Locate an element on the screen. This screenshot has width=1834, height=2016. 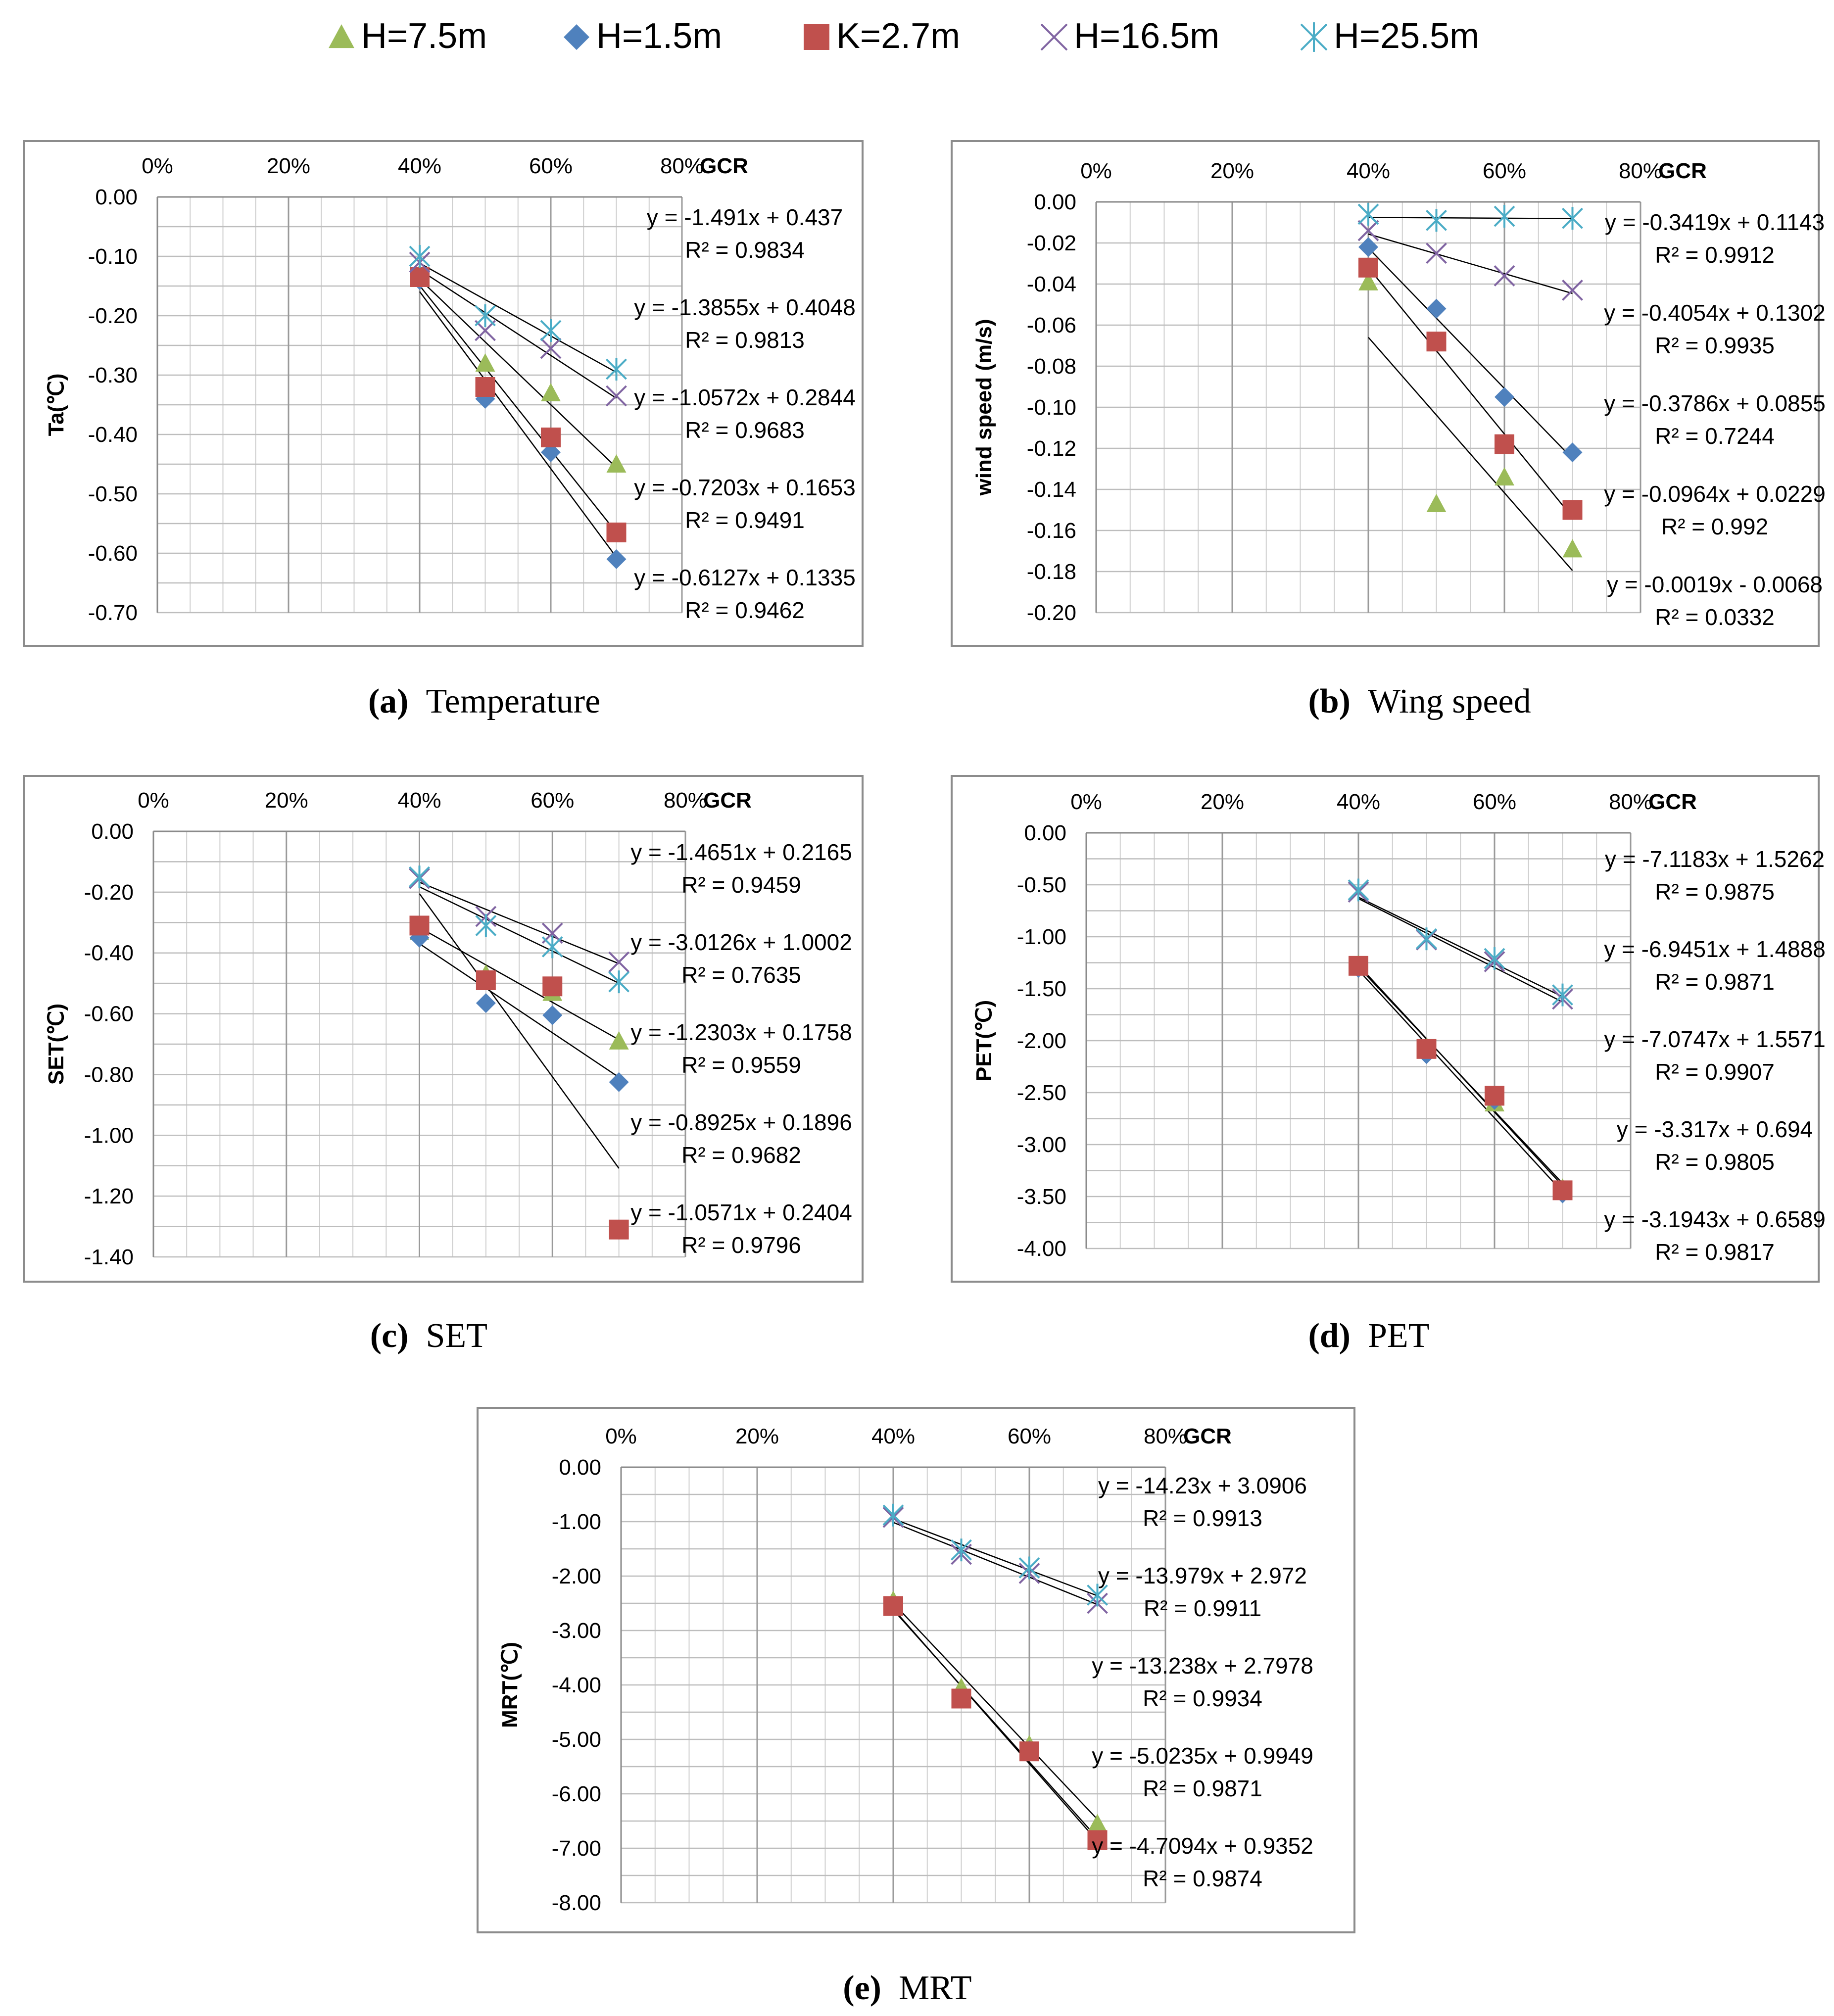
caption-text: MRT is located at coordinates (936, 1988).